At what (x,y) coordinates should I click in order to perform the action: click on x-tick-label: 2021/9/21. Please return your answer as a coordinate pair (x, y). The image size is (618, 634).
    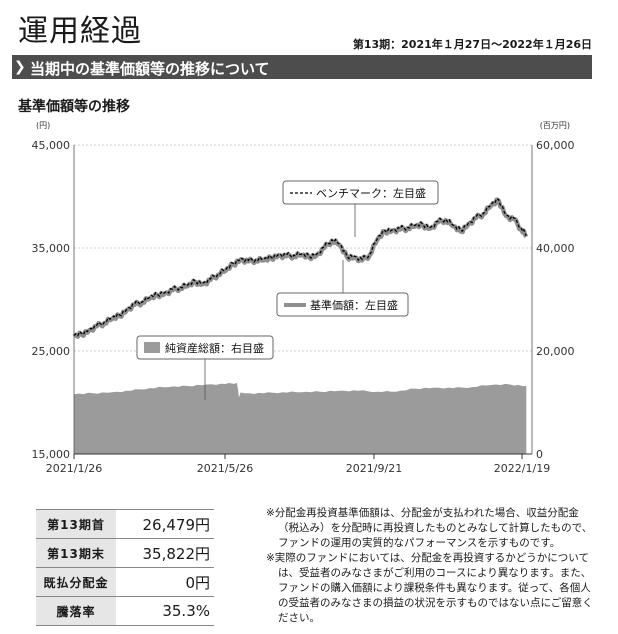
    Looking at the image, I should click on (374, 468).